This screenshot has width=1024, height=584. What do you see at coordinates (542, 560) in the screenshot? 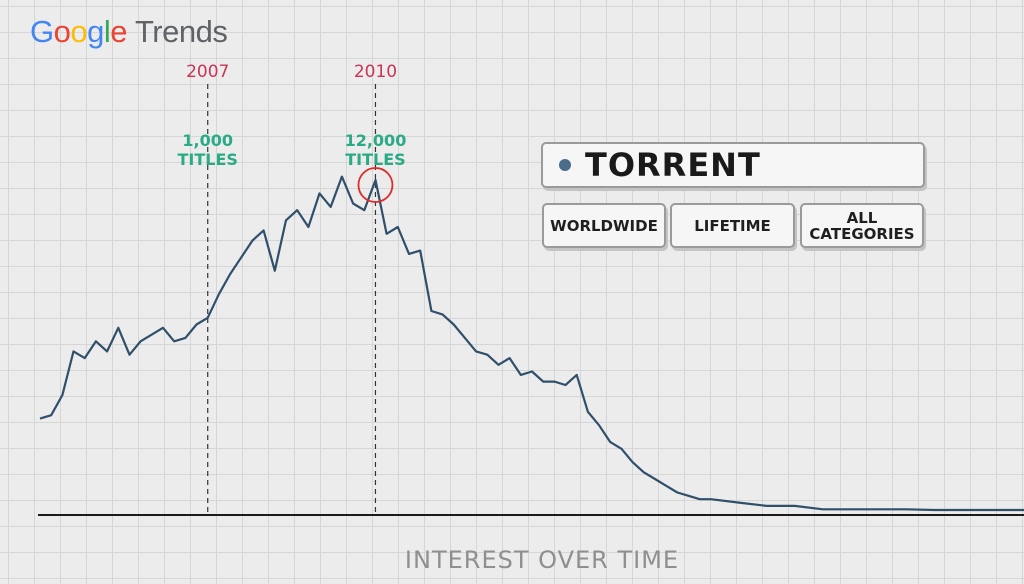
I see `x-axis-title: INTEREST OVER TIME` at bounding box center [542, 560].